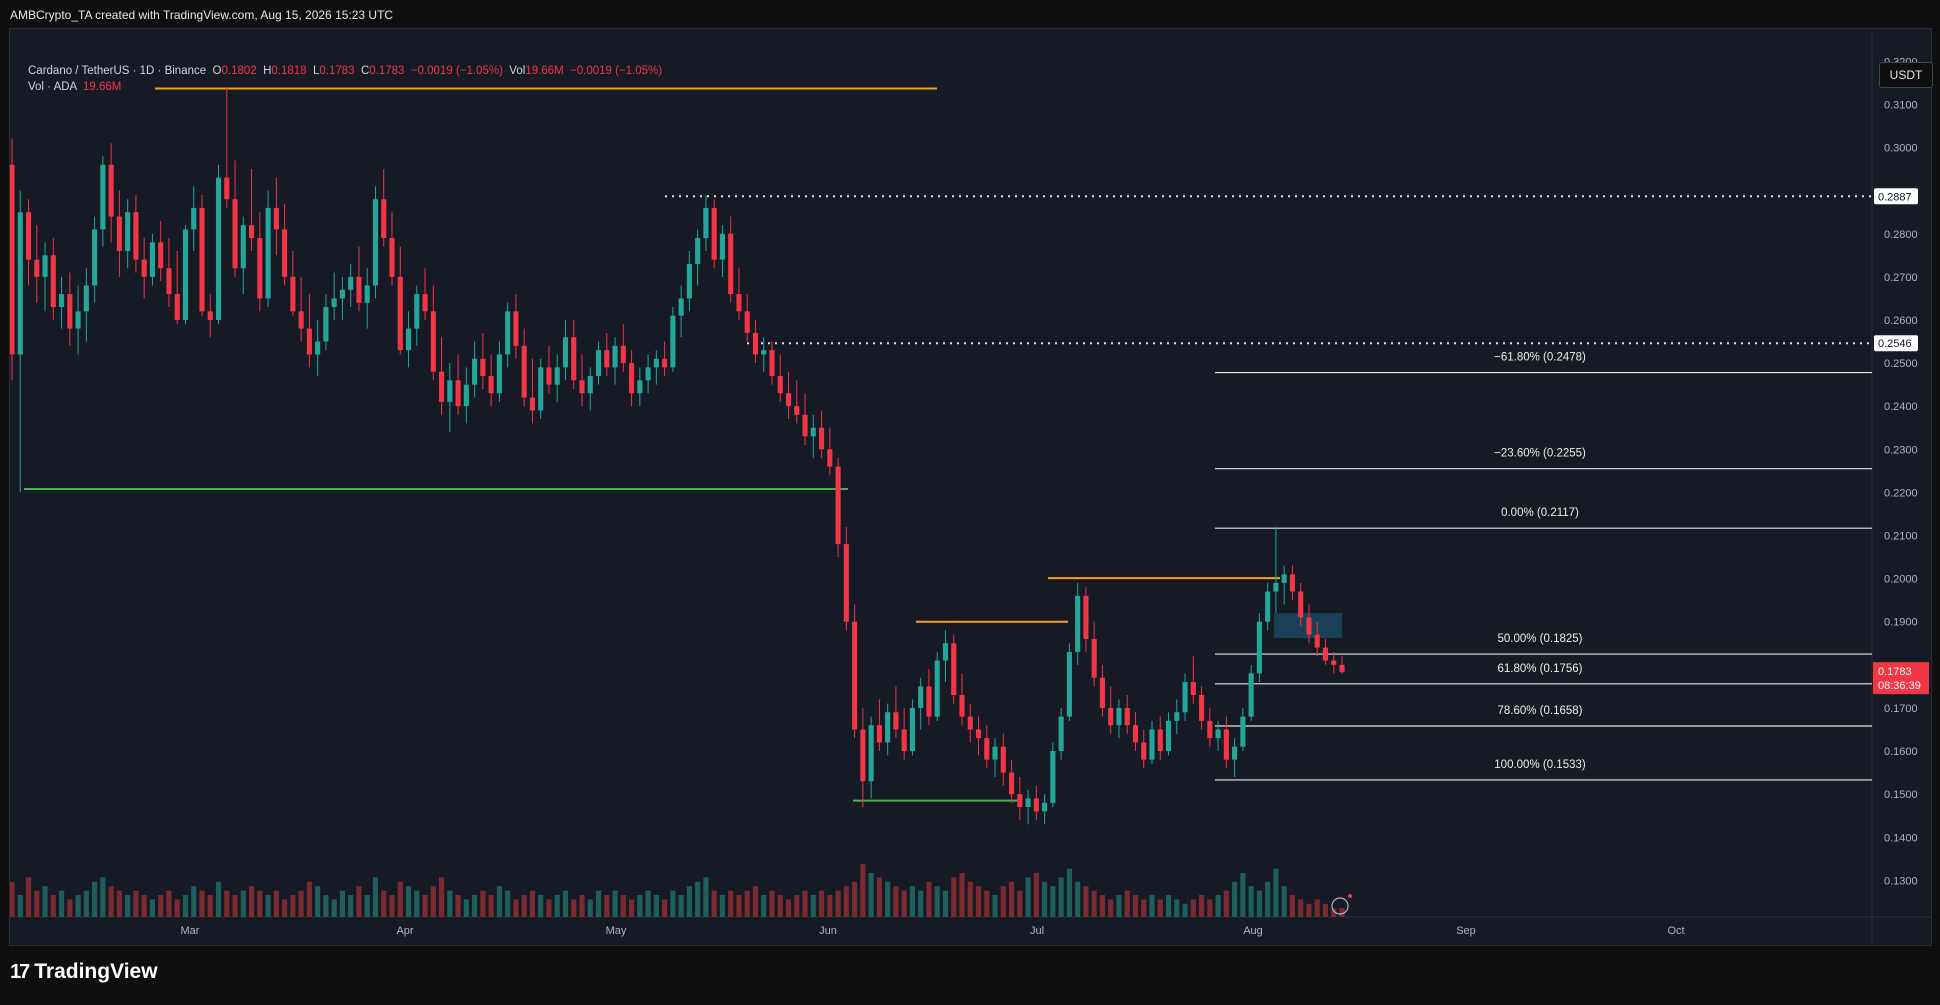 The height and width of the screenshot is (1005, 1940). Describe the element at coordinates (1901, 235) in the screenshot. I see `y-tick-label: 0.2800` at that location.